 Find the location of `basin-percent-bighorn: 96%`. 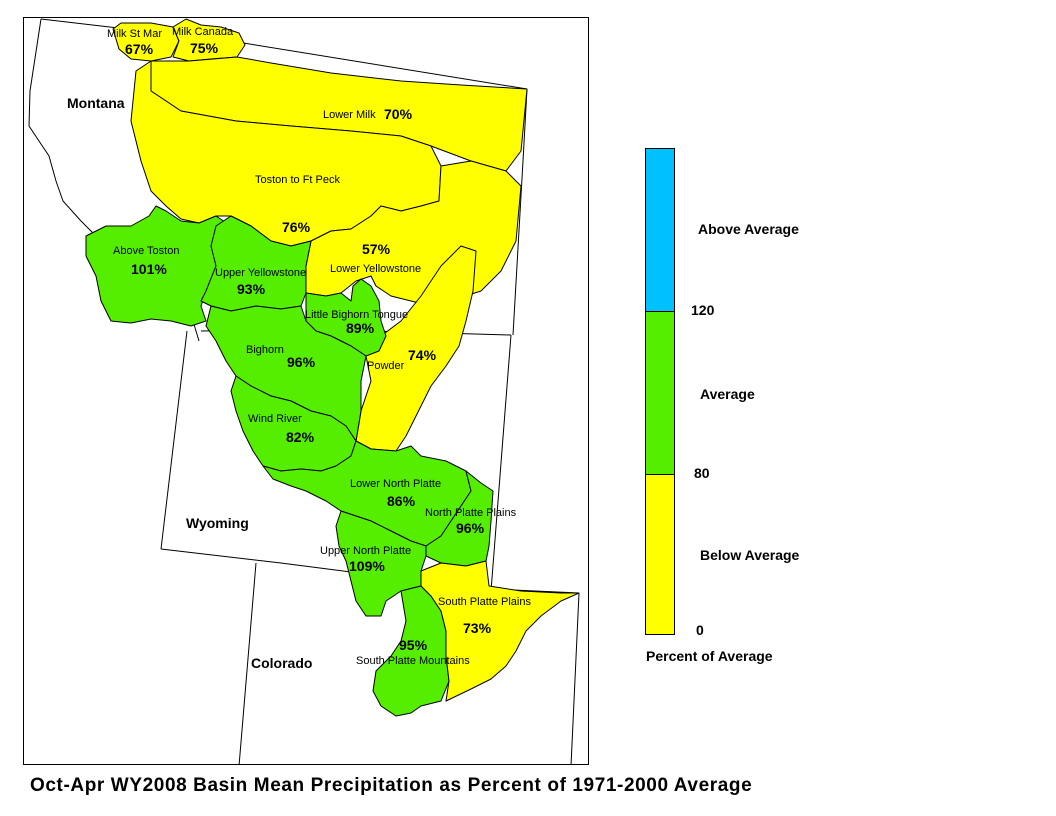

basin-percent-bighorn: 96% is located at coordinates (301, 362).